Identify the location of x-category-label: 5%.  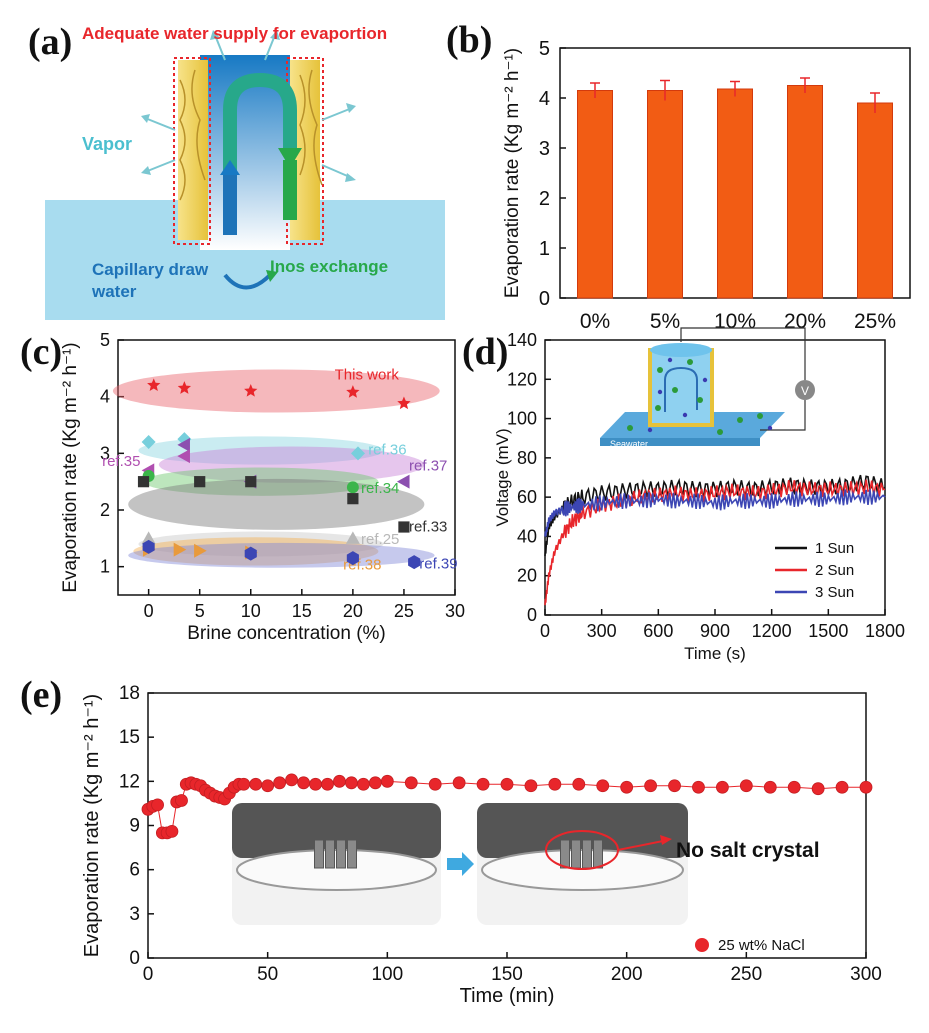
(665, 321).